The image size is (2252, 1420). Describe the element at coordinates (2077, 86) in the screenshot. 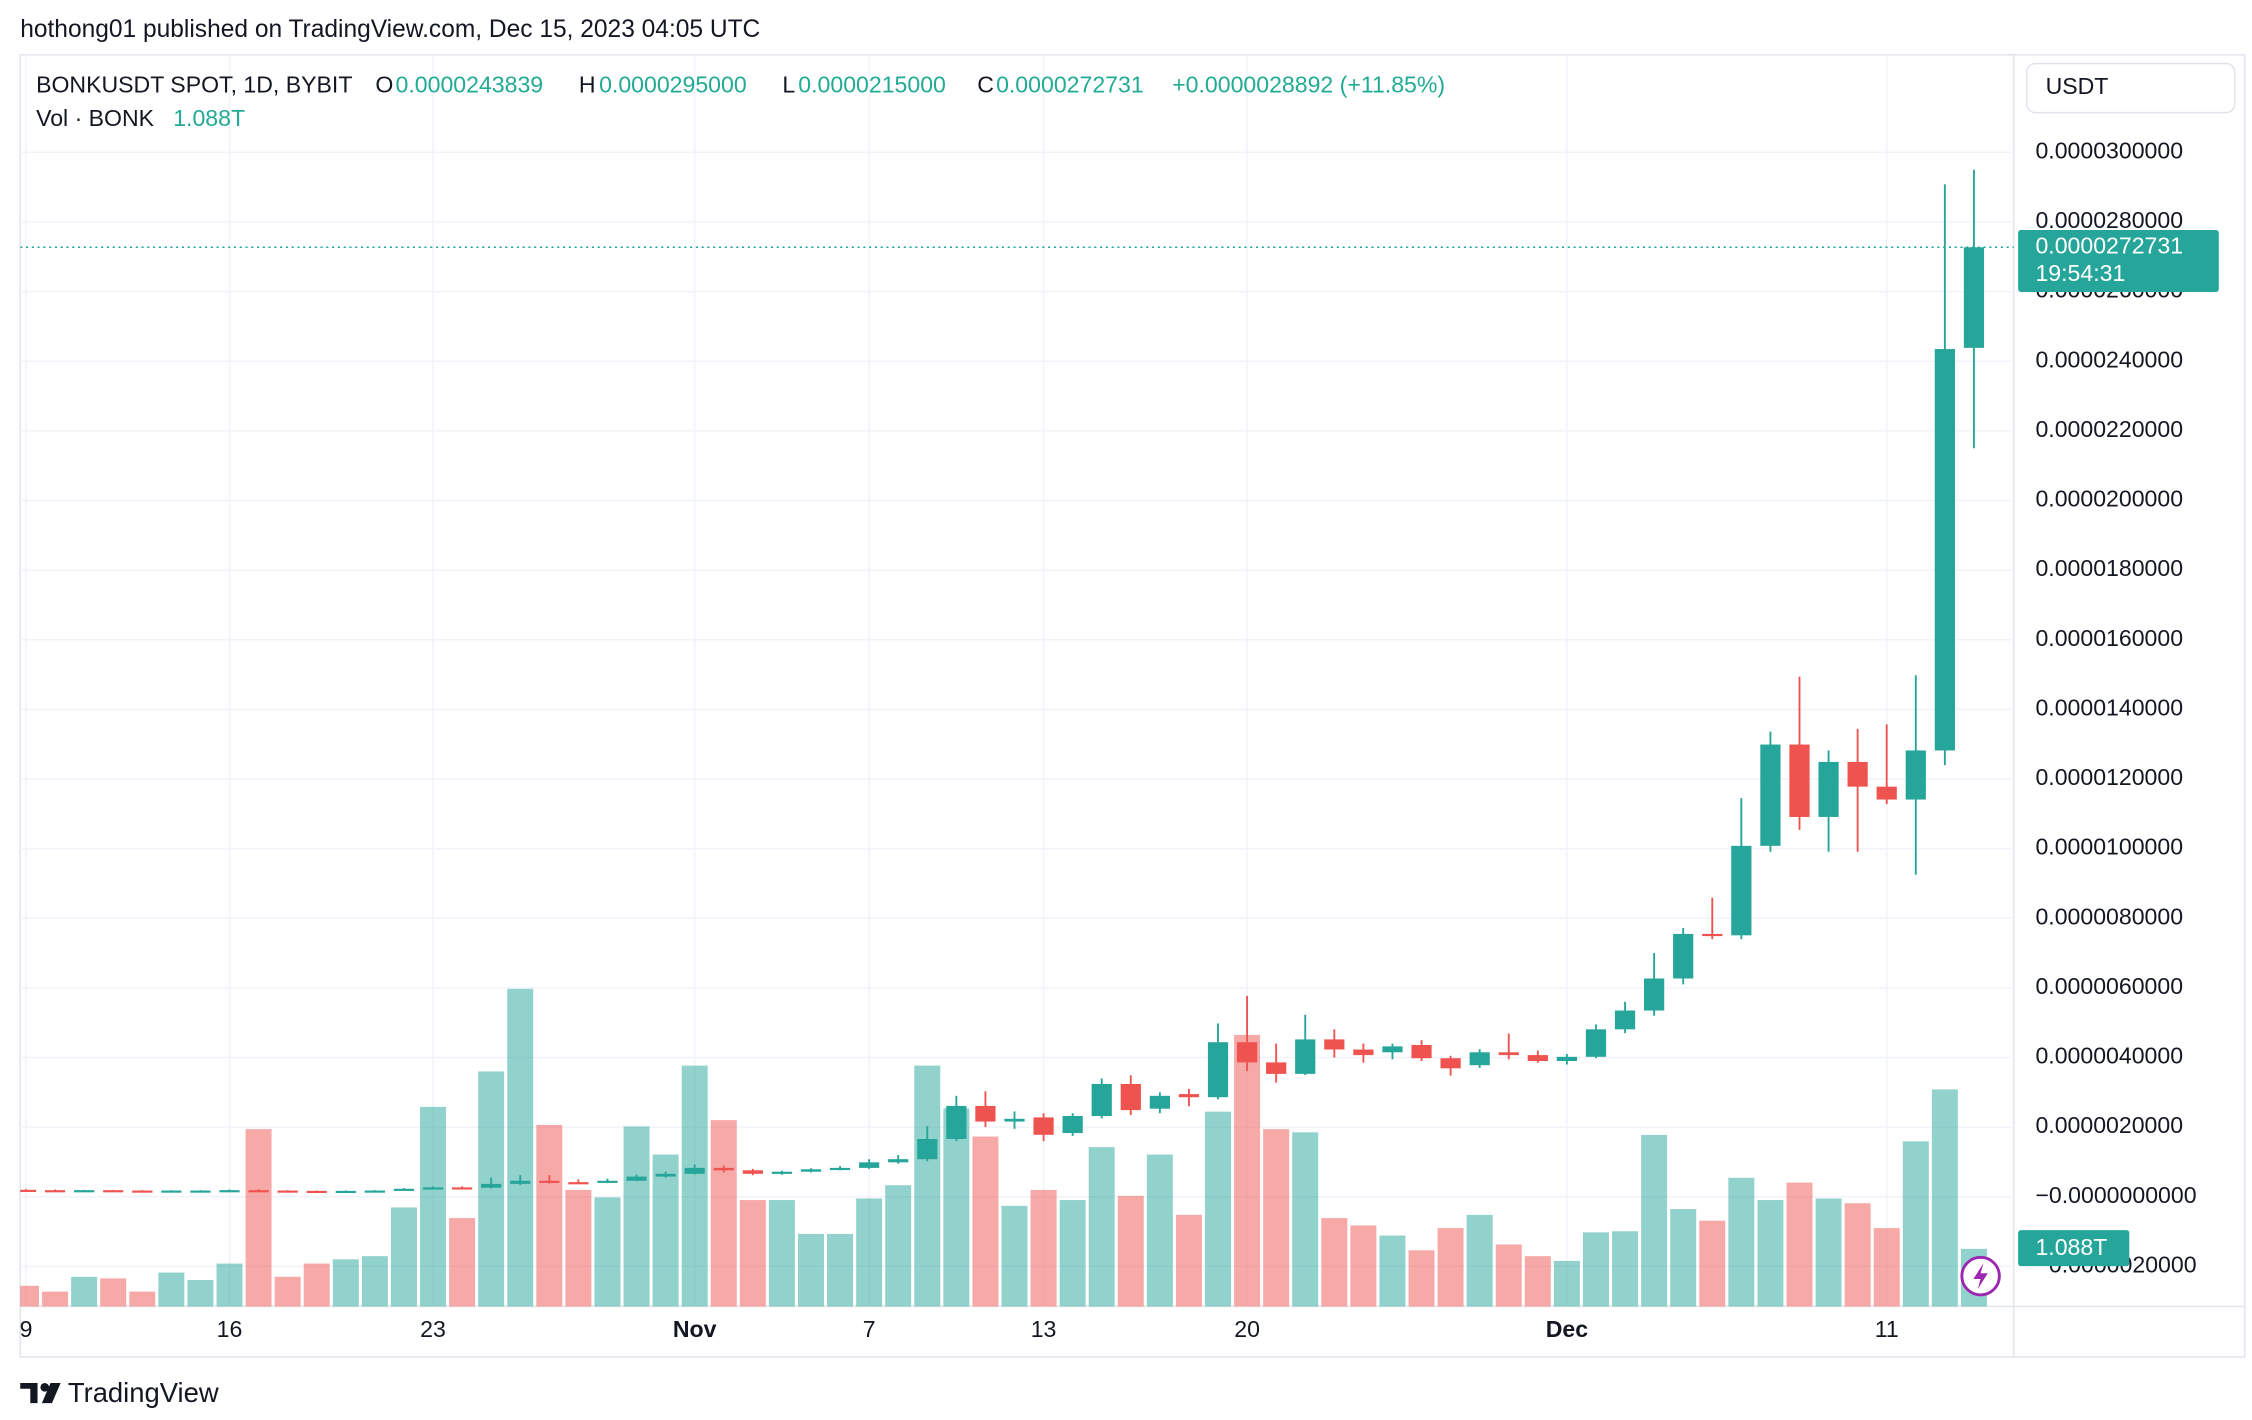

I see `currency: USDT` at that location.